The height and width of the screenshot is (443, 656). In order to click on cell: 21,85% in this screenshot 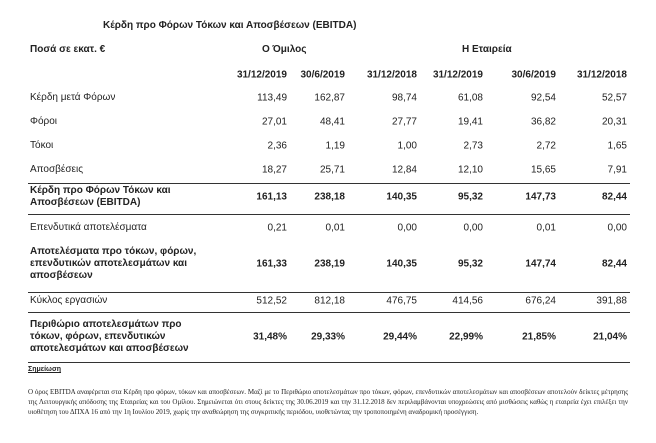, I will do `click(539, 337)`.